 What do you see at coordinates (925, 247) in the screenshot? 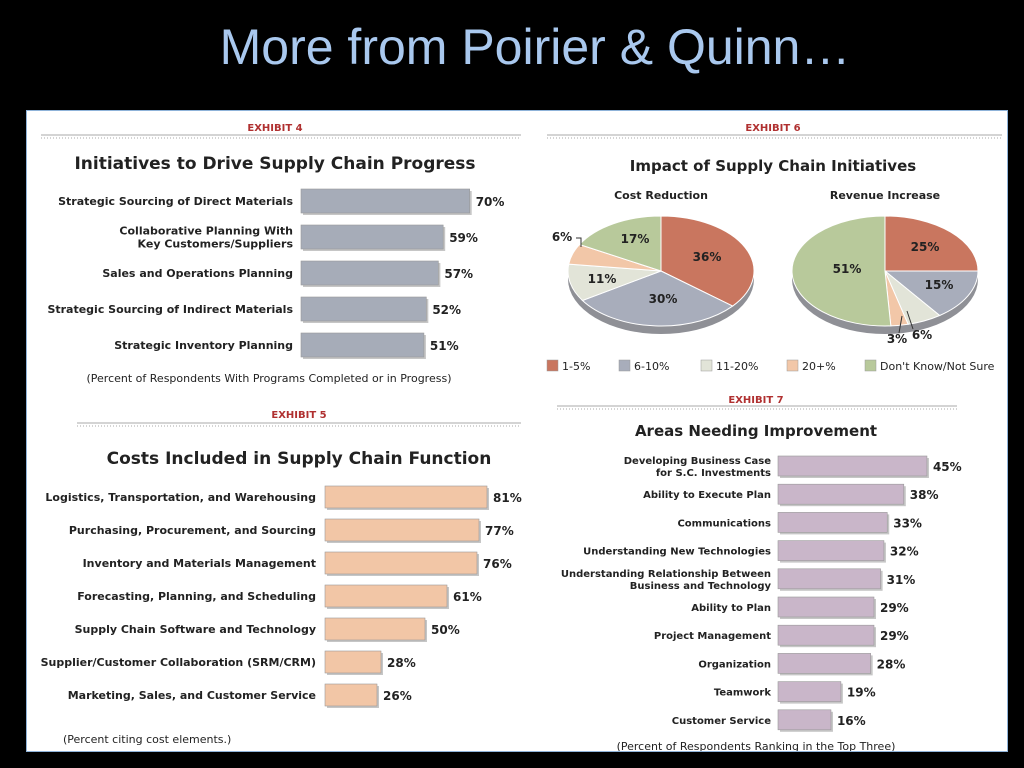
I see `pie-data-label: 25%` at bounding box center [925, 247].